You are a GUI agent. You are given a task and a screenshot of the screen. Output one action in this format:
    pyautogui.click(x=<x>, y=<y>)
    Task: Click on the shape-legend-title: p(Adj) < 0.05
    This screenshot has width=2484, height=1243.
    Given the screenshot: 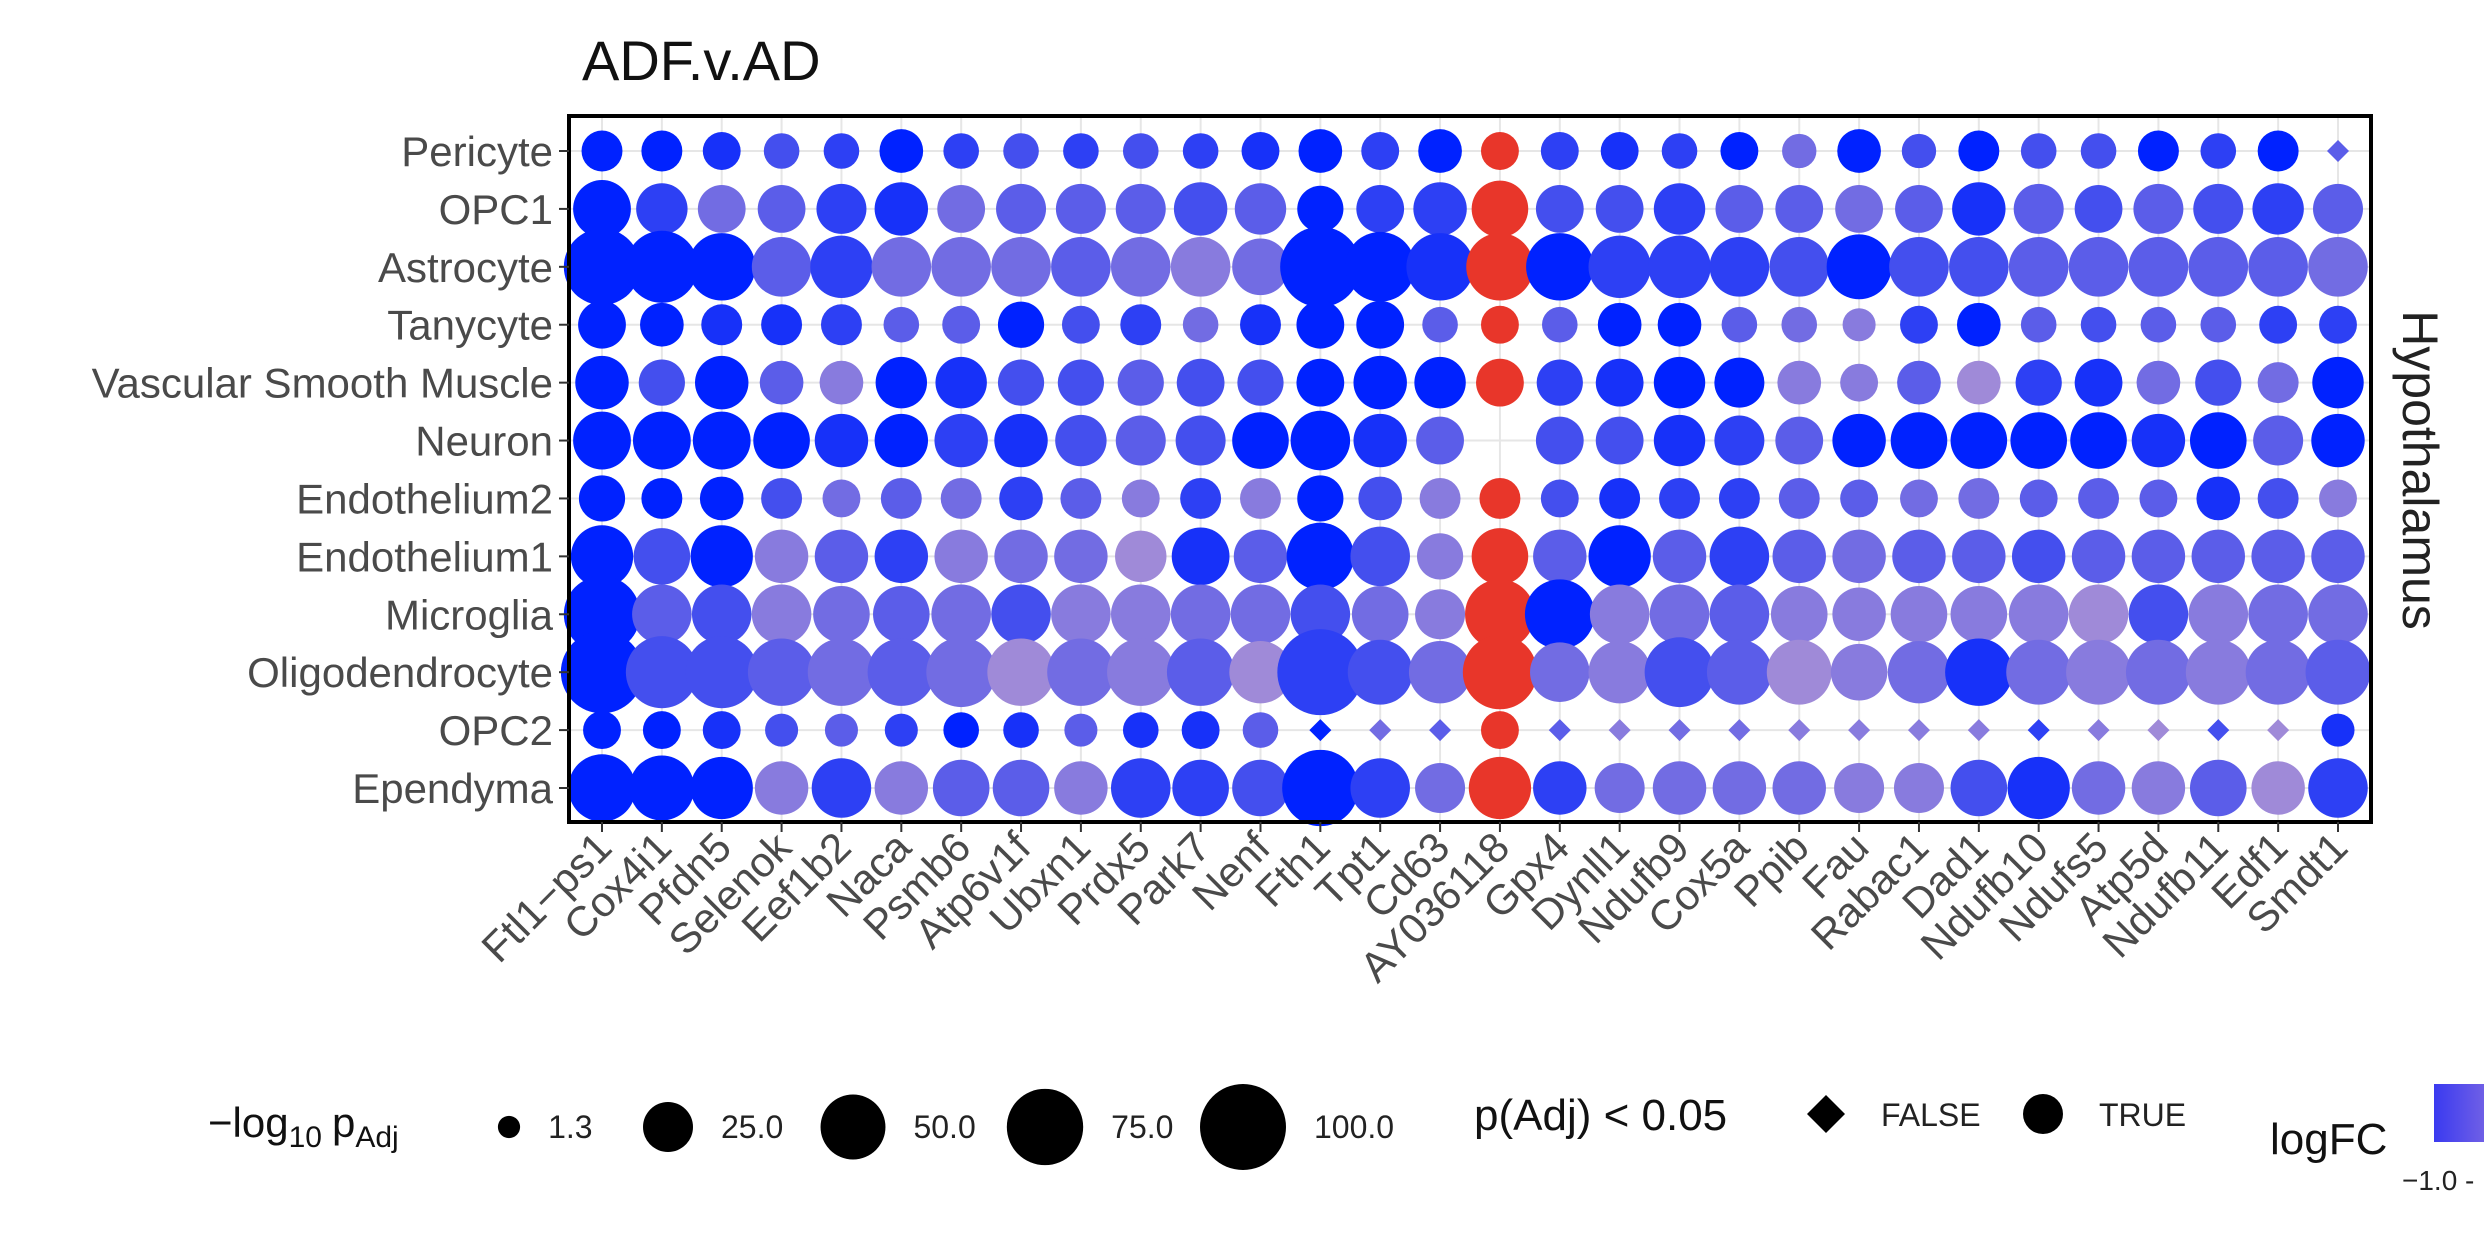 What is the action you would take?
    pyautogui.click(x=1600, y=1115)
    